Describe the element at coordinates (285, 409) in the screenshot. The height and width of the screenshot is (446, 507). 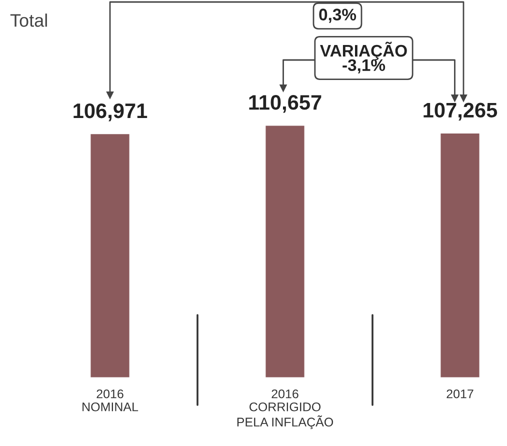
I see `x-tick-label: 2016 CORRIGIDO PELA INFLAÇÃO` at that location.